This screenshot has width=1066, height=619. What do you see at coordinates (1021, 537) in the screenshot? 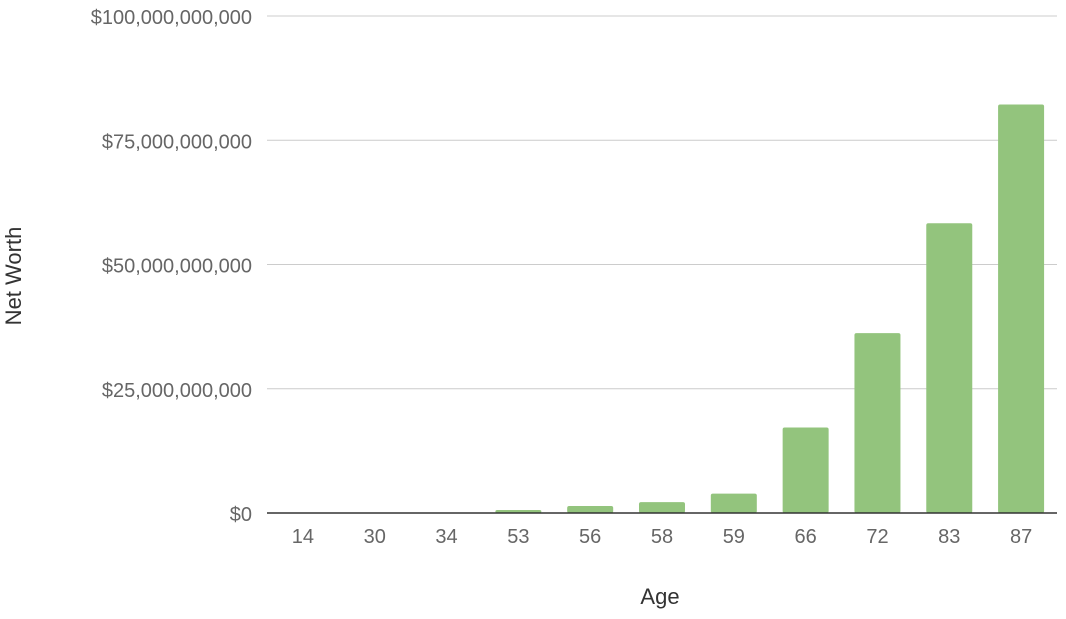
I see `x-tick-label: 87` at bounding box center [1021, 537].